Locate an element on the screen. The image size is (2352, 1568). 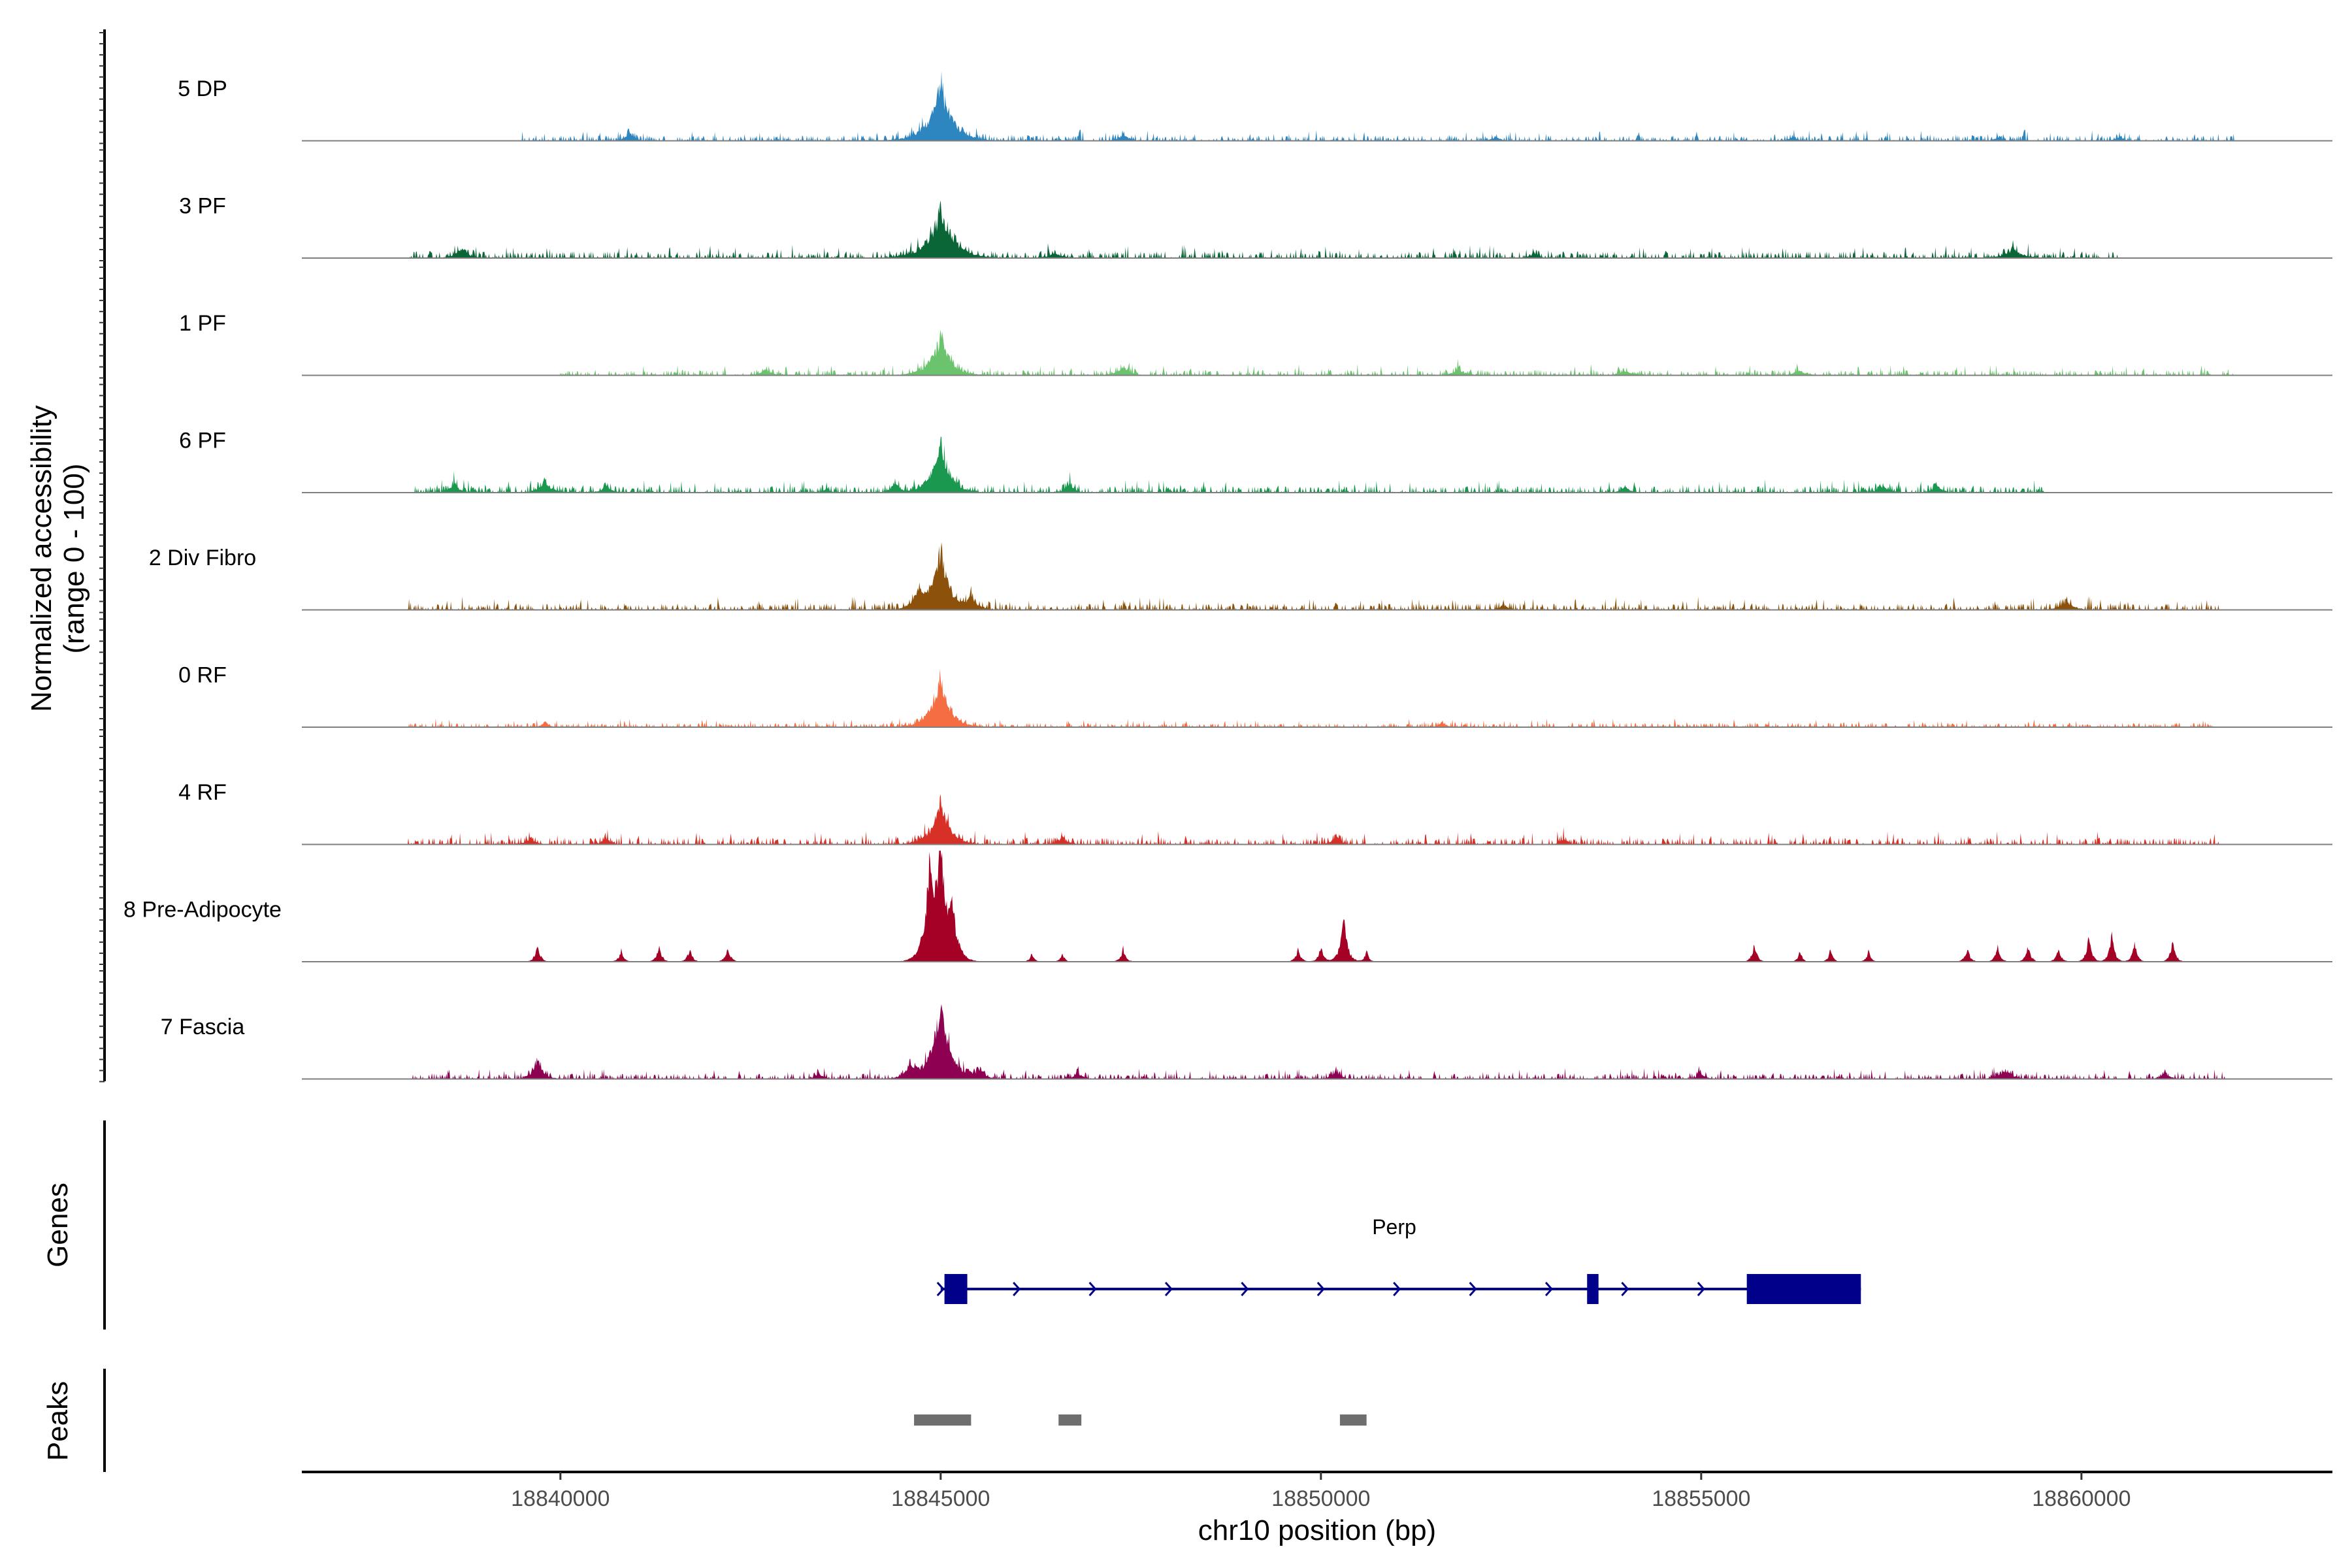
x-axis-title: chr10 position (bp) is located at coordinates (1317, 1530).